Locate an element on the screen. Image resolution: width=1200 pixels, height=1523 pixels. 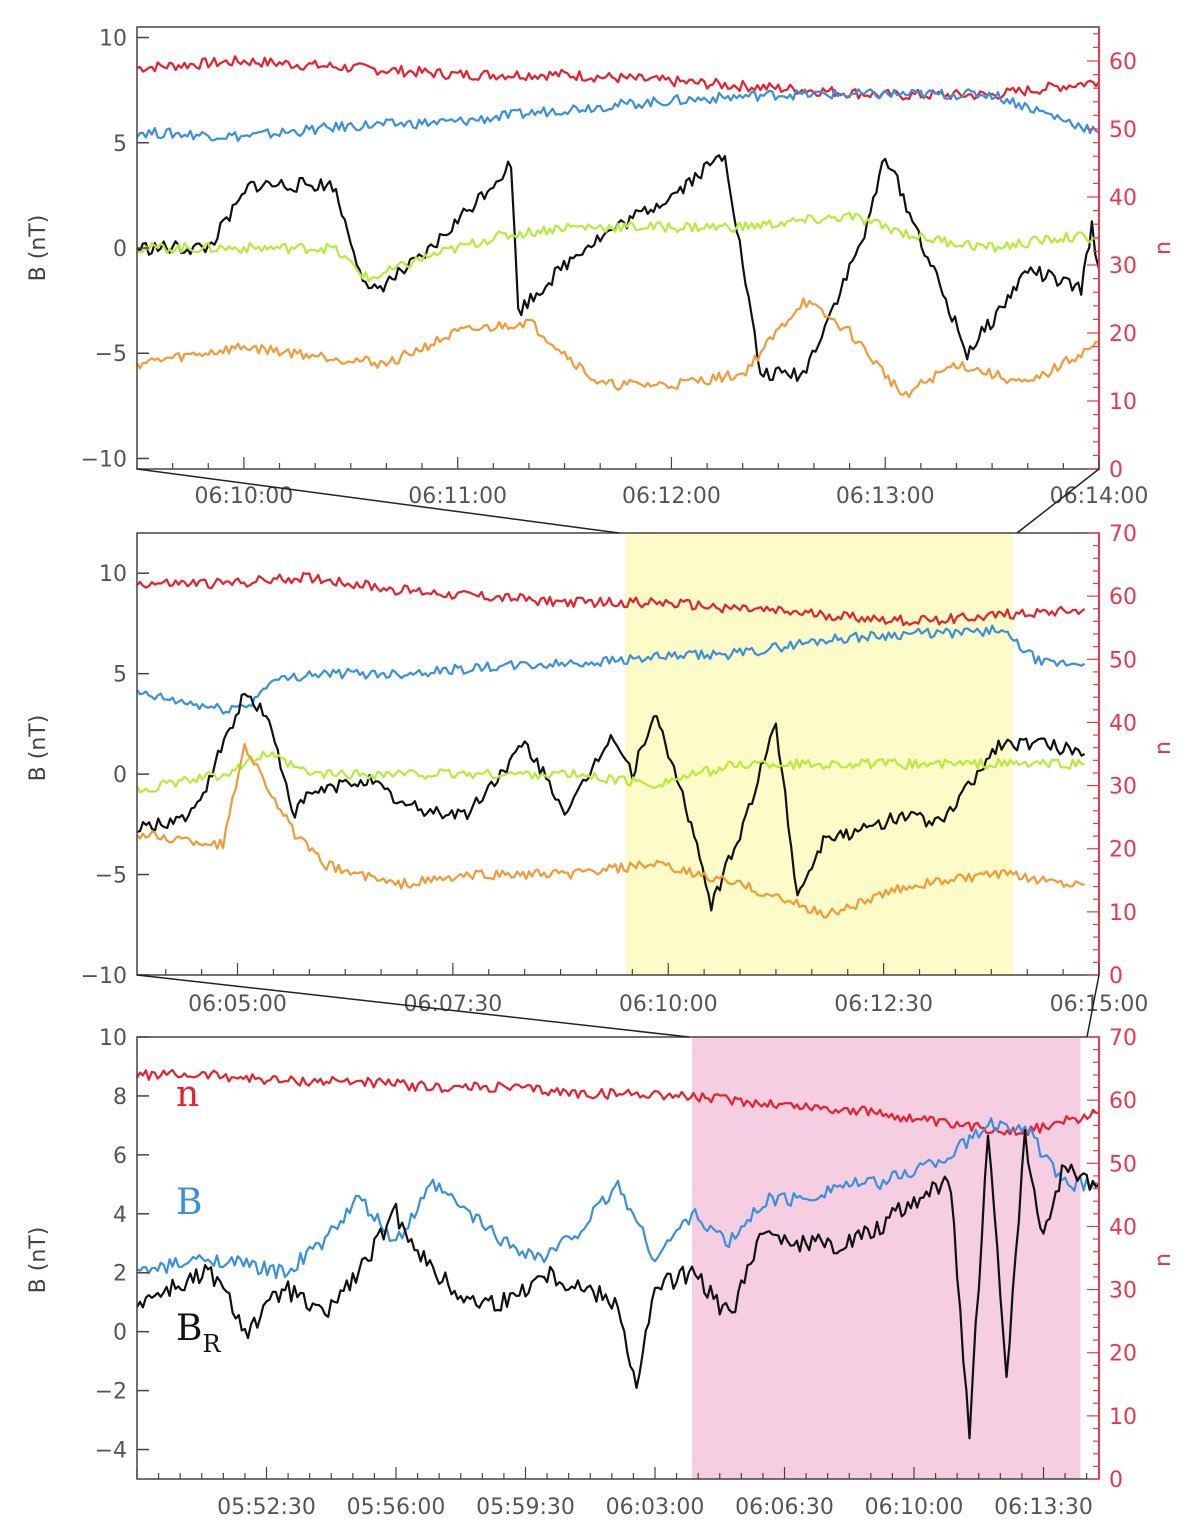
legend-label-br: BR is located at coordinates (198, 1333).